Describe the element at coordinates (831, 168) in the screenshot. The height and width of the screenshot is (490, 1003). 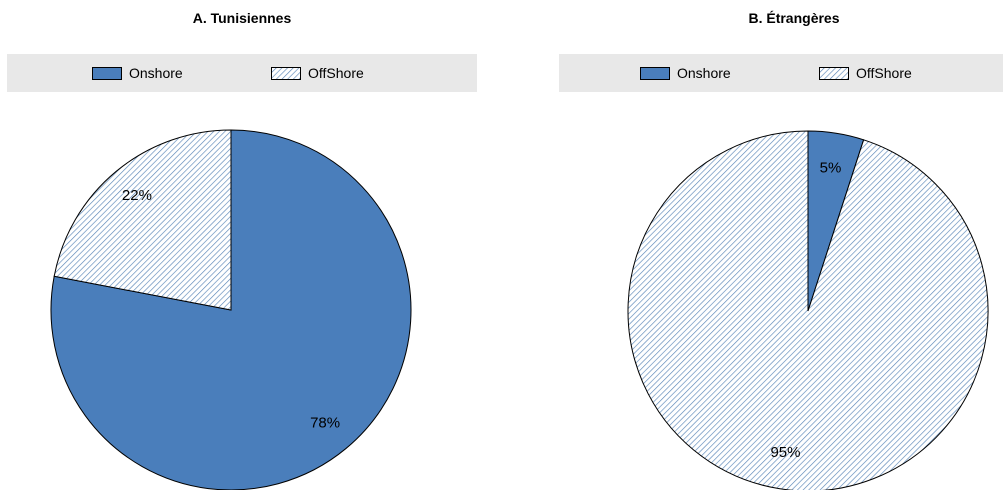
I see `data-label-onshore: 5%` at that location.